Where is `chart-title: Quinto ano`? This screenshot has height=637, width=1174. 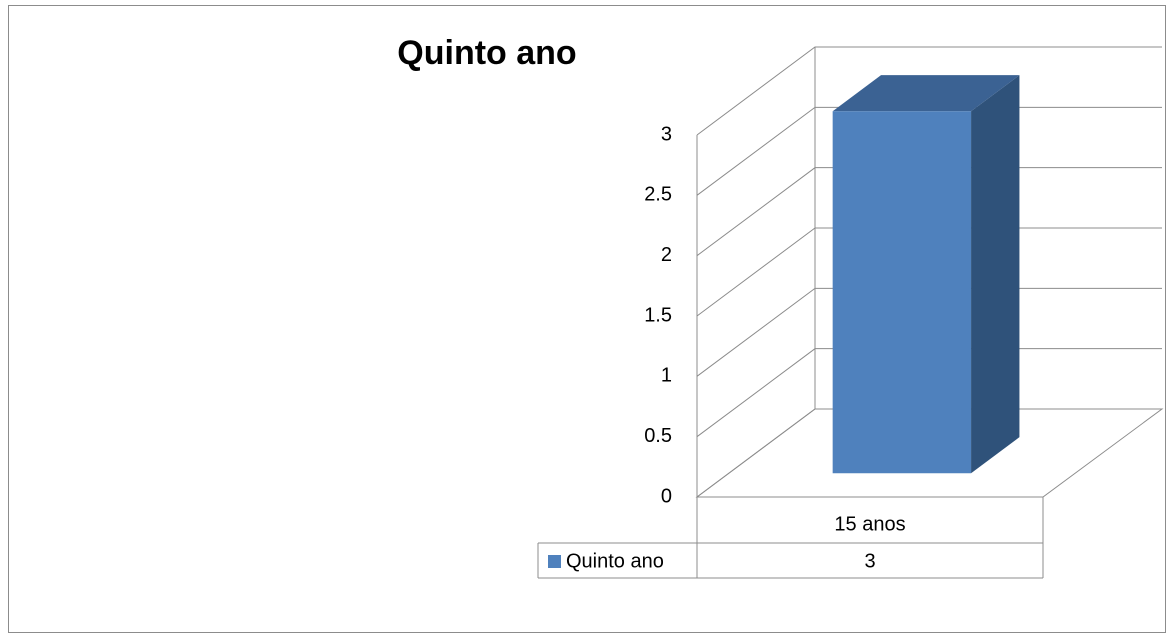
chart-title: Quinto ano is located at coordinates (486, 53).